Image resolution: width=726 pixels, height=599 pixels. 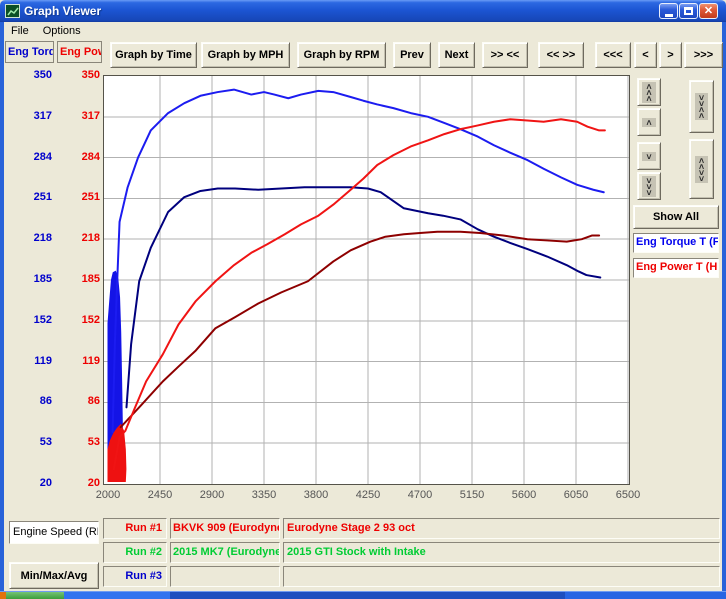 What do you see at coordinates (42, 197) in the screenshot?
I see `y-tick-torque: 251` at bounding box center [42, 197].